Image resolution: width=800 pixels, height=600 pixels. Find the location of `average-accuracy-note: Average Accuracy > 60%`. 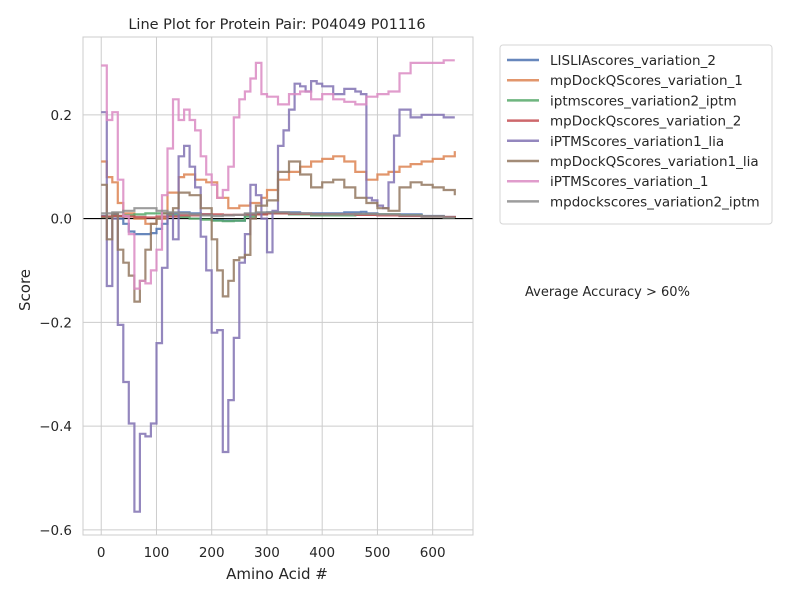

average-accuracy-note: Average Accuracy > 60% is located at coordinates (607, 292).